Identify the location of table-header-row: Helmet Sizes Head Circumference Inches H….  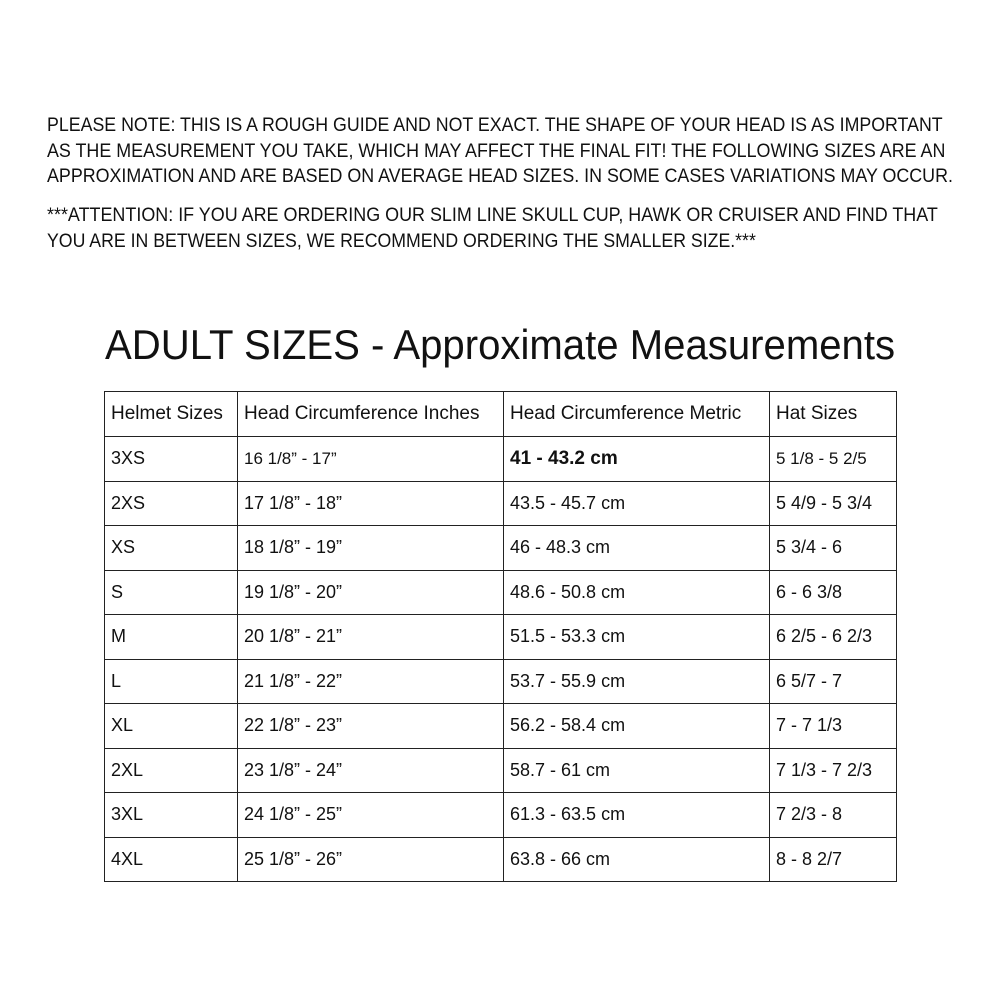
(500, 414).